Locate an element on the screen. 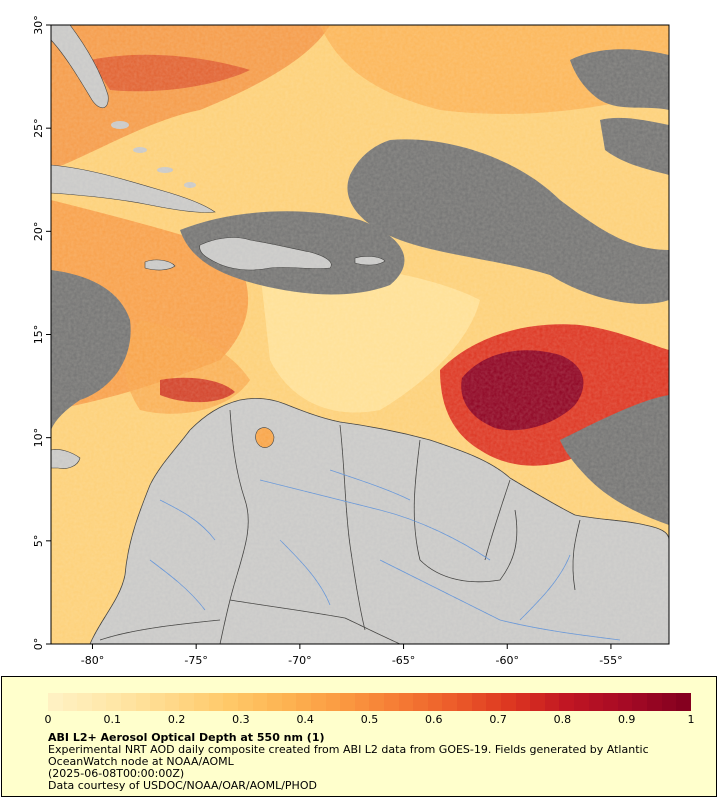  legend-description-line-2: OceanWatch node at NOAA/AOML is located at coordinates (141, 761).